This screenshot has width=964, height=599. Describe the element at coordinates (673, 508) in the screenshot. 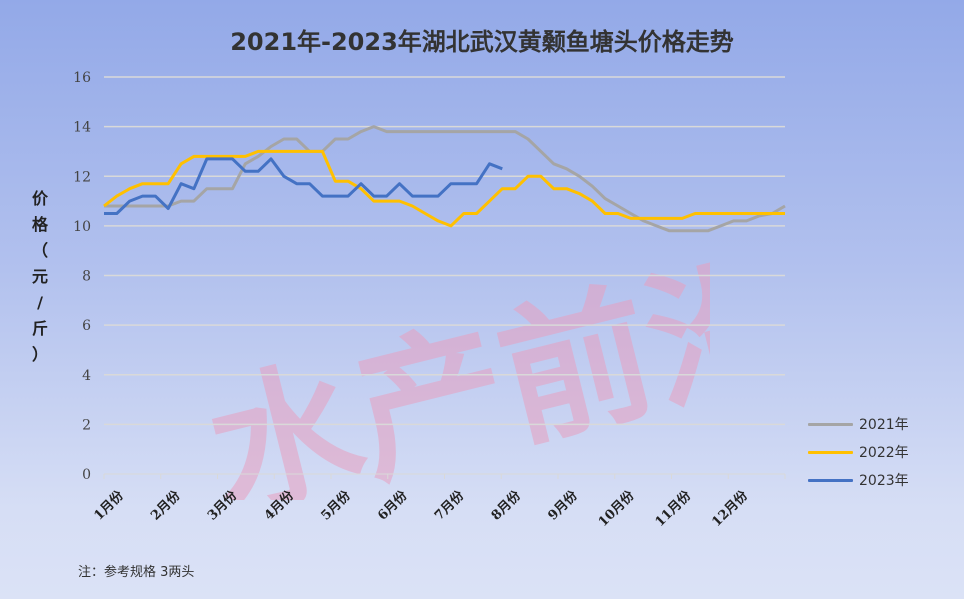

I see `x-tick-label: 11月份` at that location.